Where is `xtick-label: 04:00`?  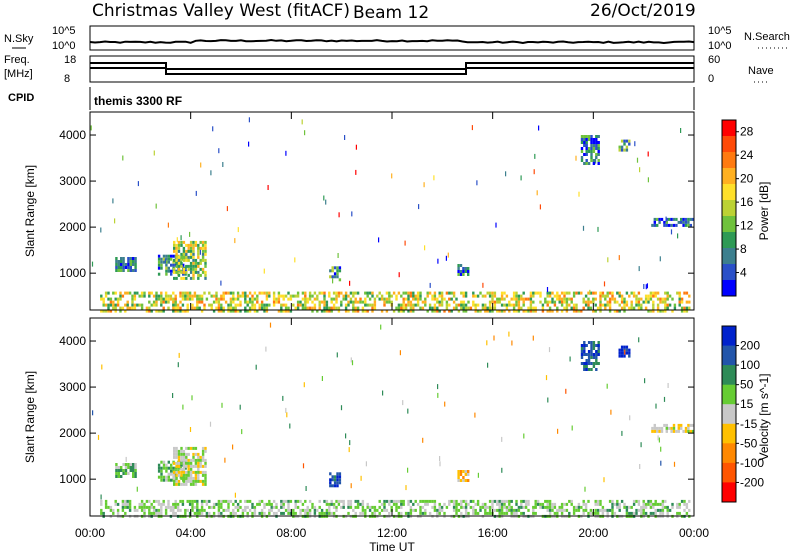 xtick-label: 04:00 is located at coordinates (191, 533).